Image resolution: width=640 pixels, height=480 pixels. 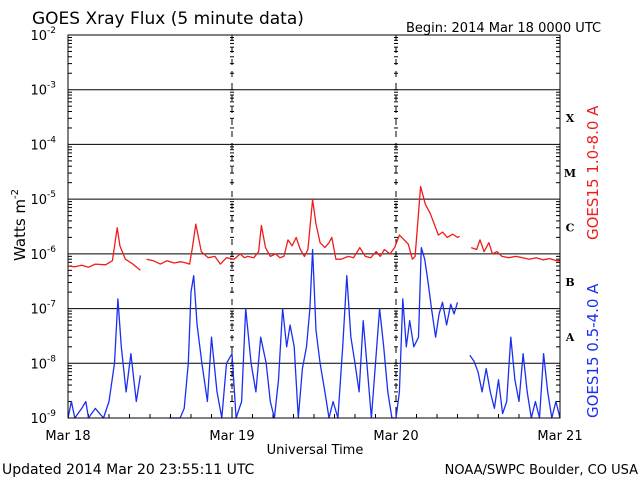 I want to click on x-tick-label: Mar 18, so click(x=67, y=436).